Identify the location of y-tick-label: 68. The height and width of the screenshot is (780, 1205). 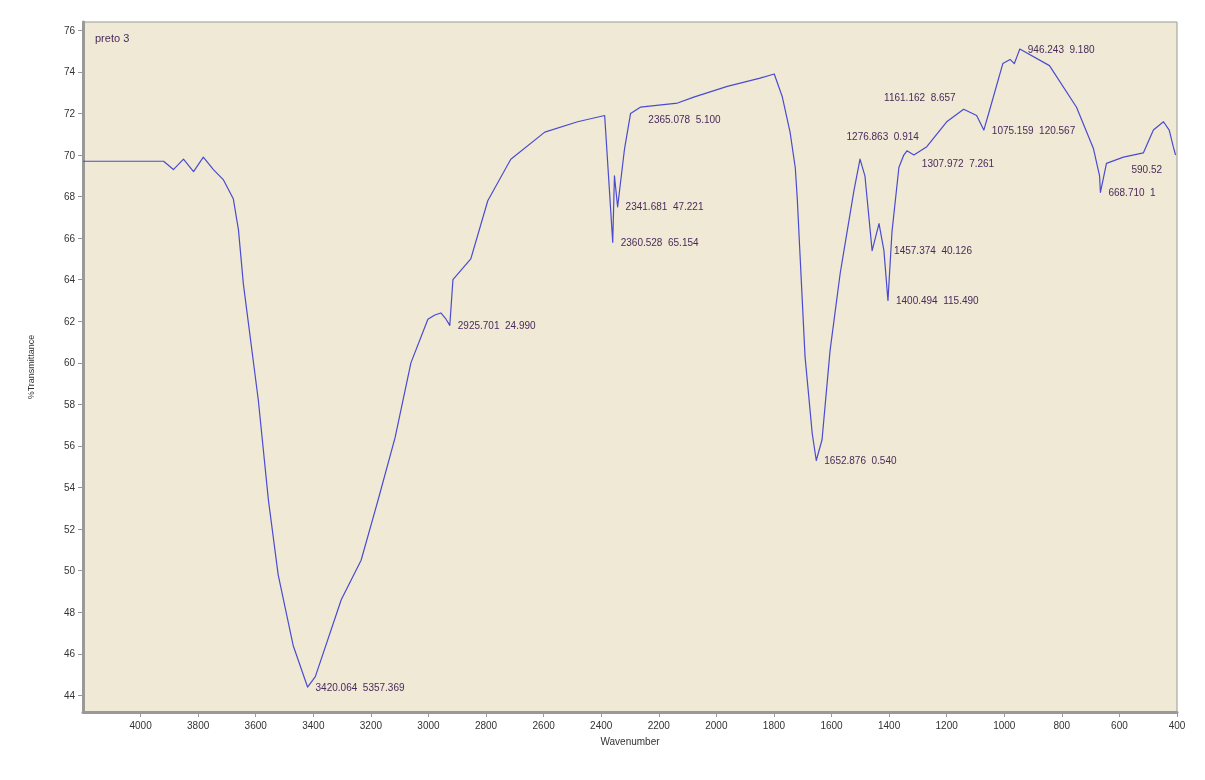
(69, 197).